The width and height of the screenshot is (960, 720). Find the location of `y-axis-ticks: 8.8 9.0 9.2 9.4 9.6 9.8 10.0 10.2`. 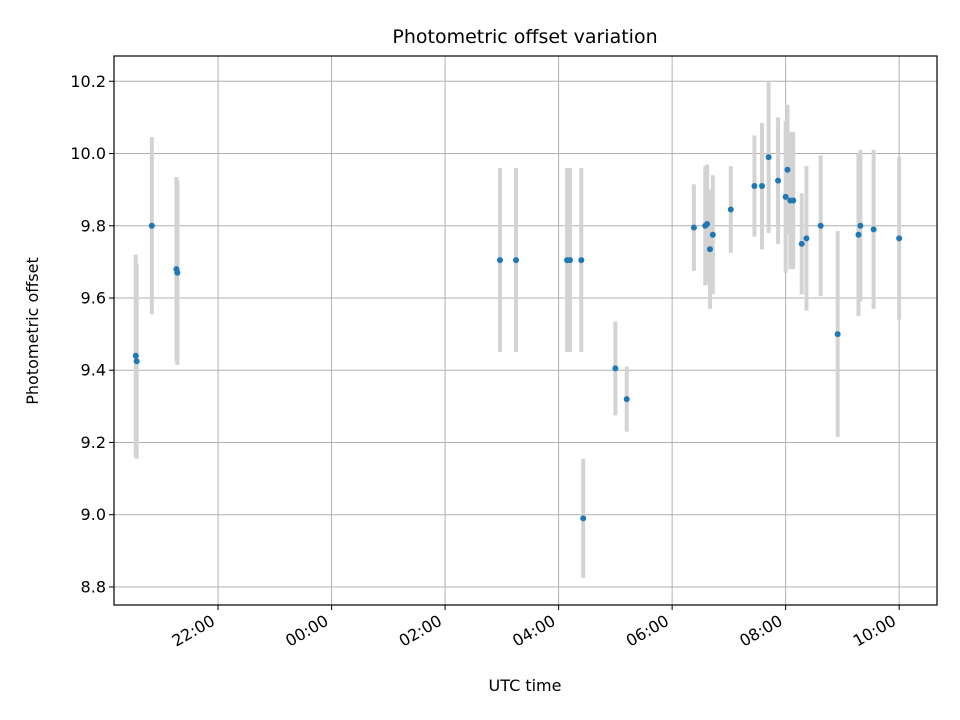

y-axis-ticks: 8.8 9.0 9.2 9.4 9.6 9.8 10.0 10.2 is located at coordinates (92, 334).